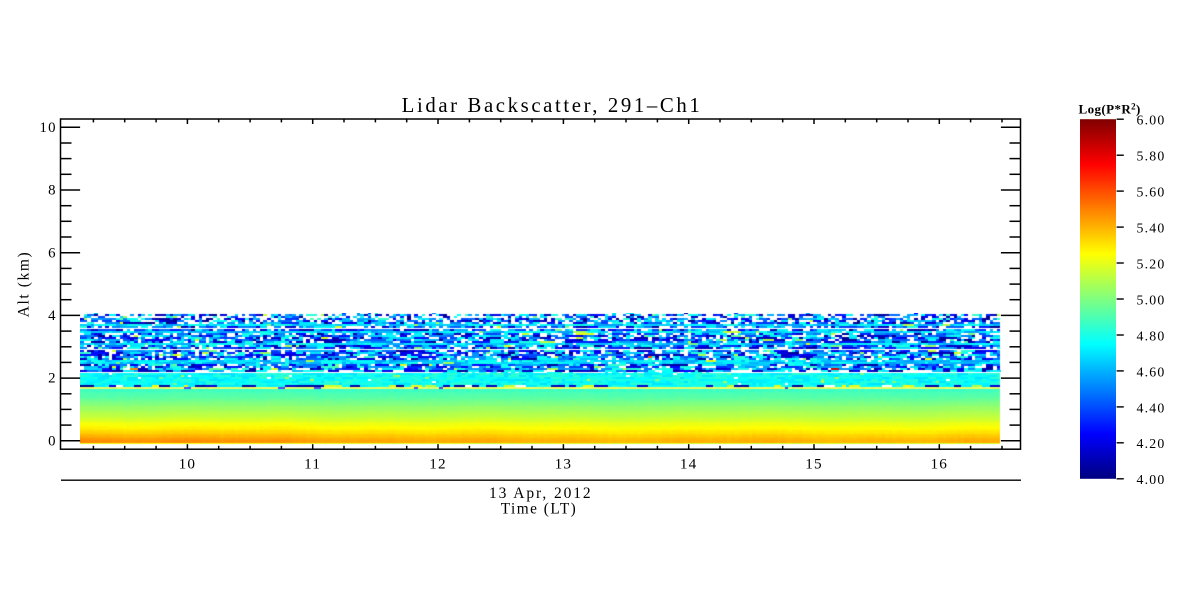  Describe the element at coordinates (940, 463) in the screenshot. I see `svg-text: 16` at that location.